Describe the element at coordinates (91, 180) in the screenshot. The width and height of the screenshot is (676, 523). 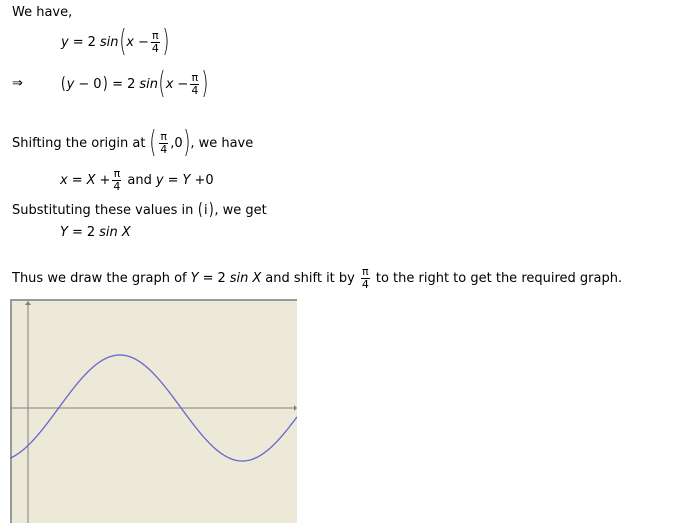
I see `sub-X: X` at that location.